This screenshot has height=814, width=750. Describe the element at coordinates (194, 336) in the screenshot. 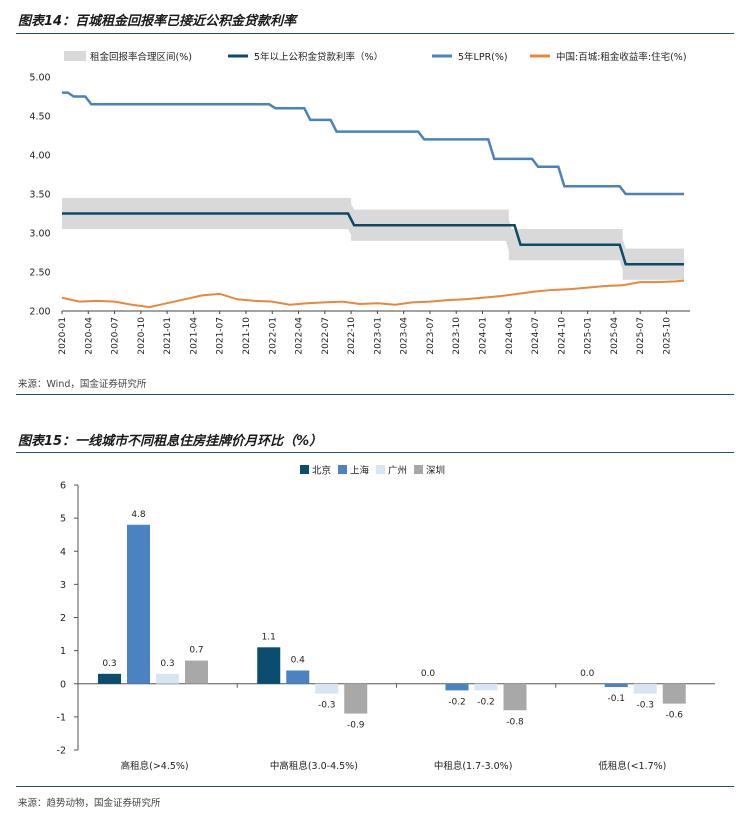

I see `x-tick-label: 2021-04` at that location.